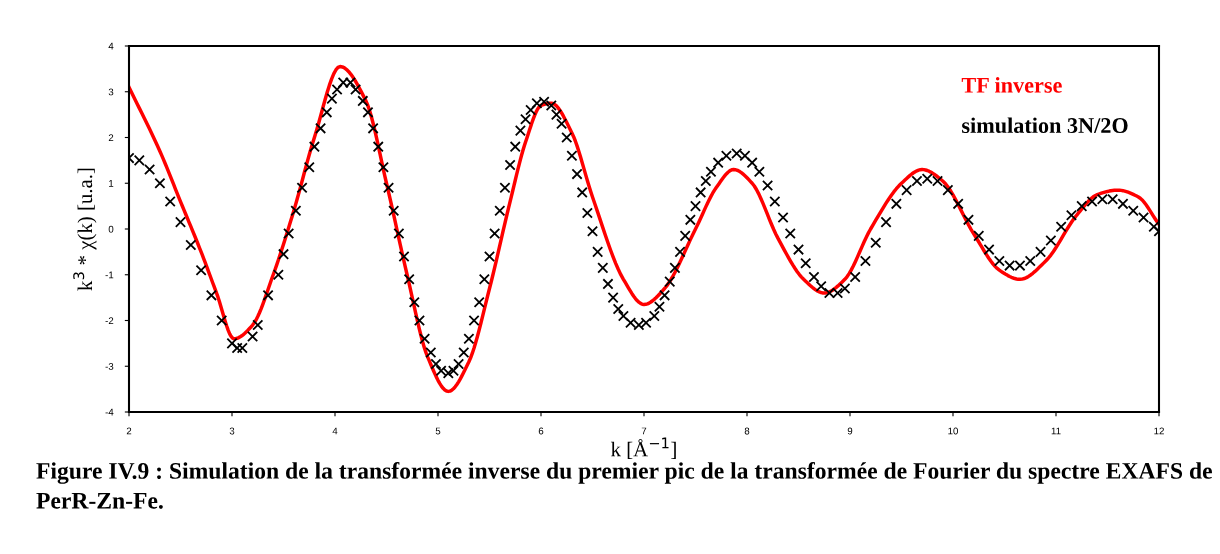 Image resolution: width=1220 pixels, height=554 pixels. Describe the element at coordinates (335, 431) in the screenshot. I see `x-tick-label: 4` at that location.